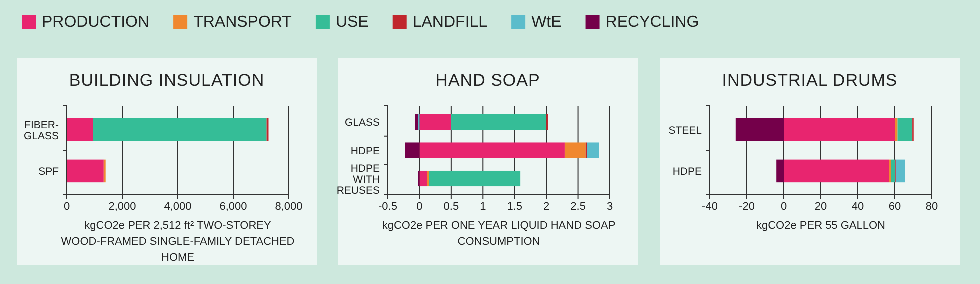 Image resolution: width=980 pixels, height=284 pixels. Describe the element at coordinates (499, 234) in the screenshot. I see `x-axis-title: kgCO2e PER ONE YEAR LIQUID HAND SOAP CONSUMPTION` at that location.